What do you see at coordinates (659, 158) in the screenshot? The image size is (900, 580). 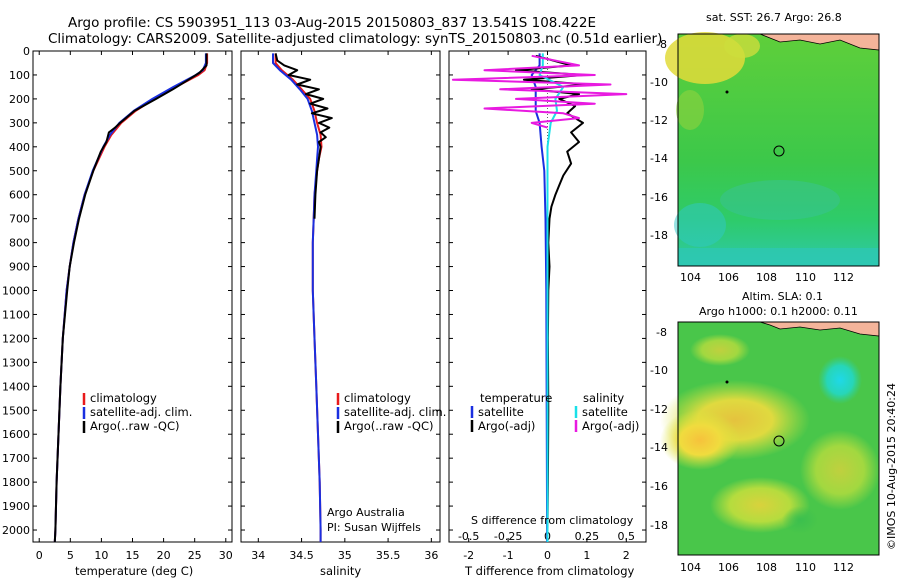 I see `sst-lat-tick: -14` at bounding box center [659, 158].